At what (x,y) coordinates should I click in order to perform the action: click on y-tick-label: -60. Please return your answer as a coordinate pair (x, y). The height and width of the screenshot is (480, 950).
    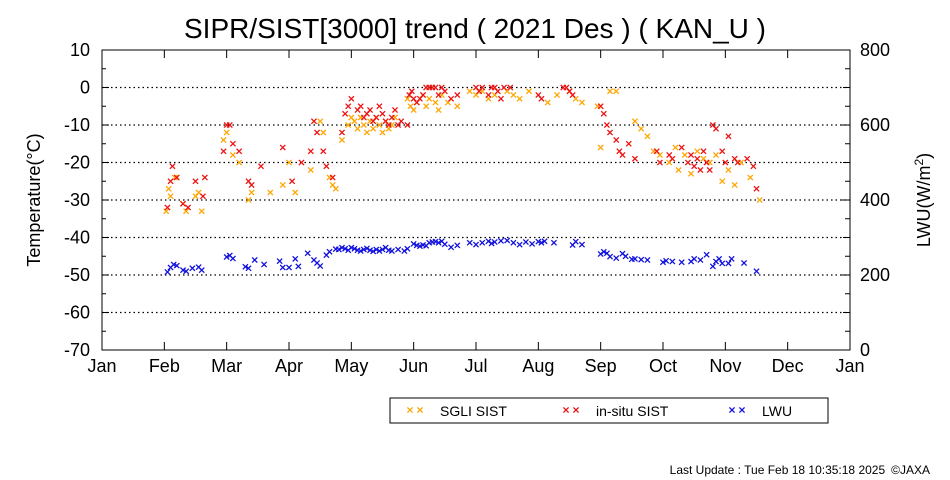
    Looking at the image, I should click on (77, 313).